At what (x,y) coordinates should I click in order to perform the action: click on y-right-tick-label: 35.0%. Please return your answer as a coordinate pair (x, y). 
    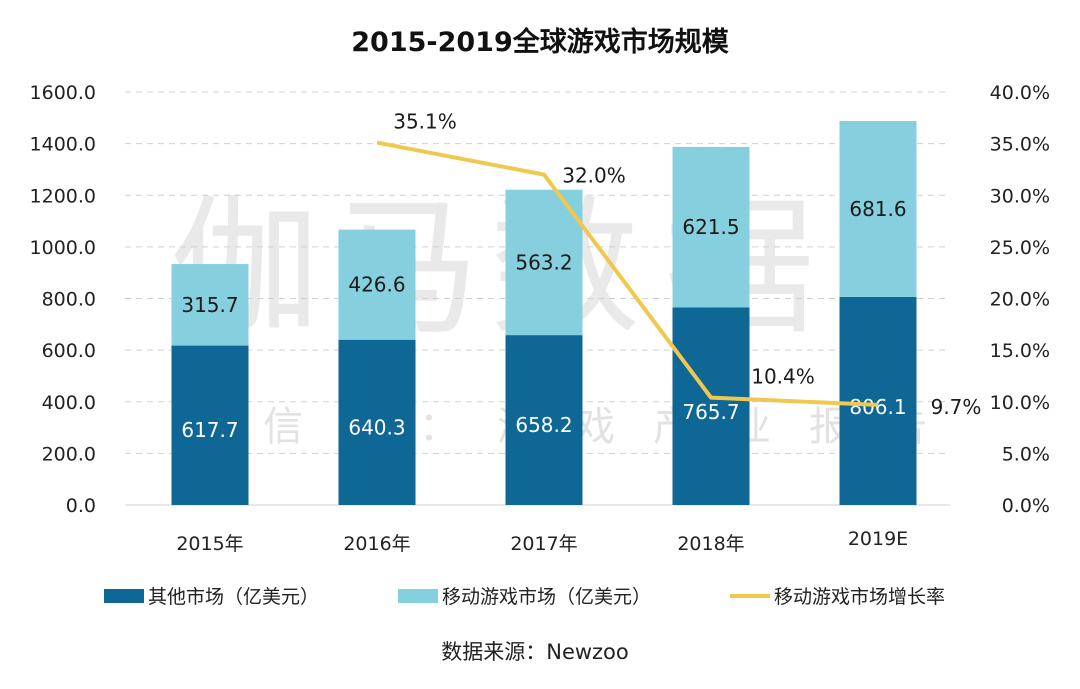
    Looking at the image, I should click on (1020, 145).